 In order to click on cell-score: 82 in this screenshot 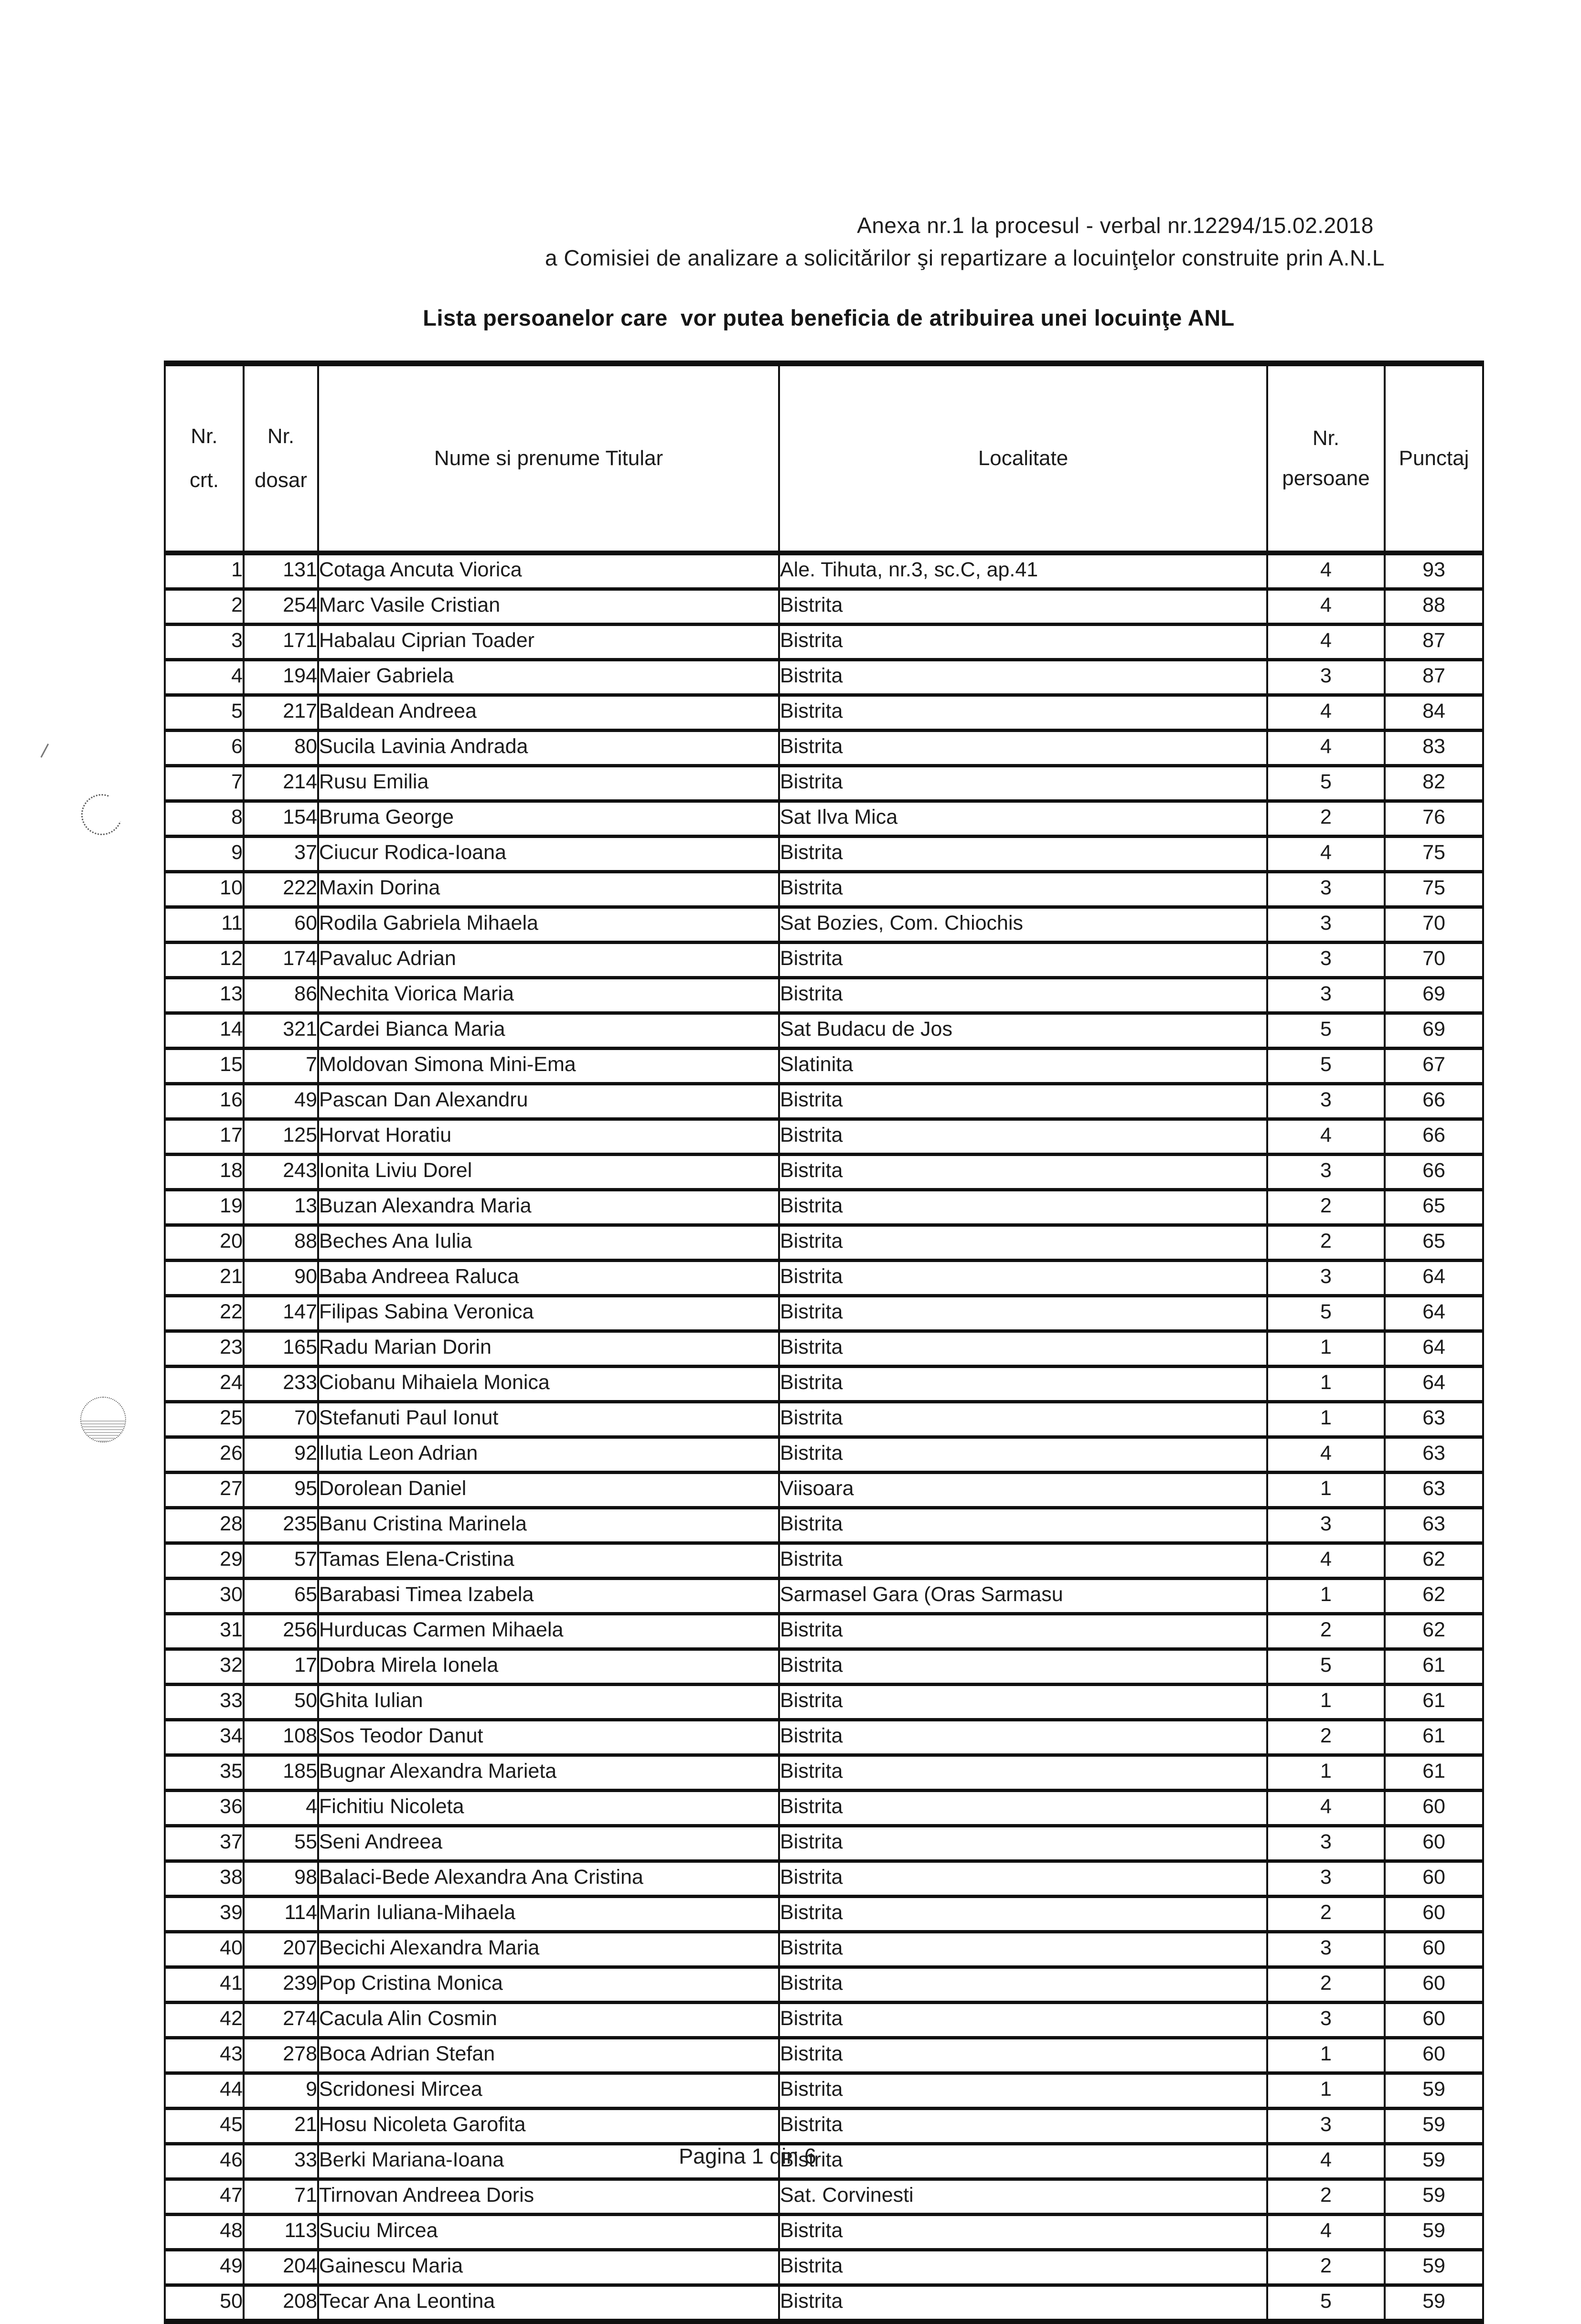, I will do `click(1434, 784)`.